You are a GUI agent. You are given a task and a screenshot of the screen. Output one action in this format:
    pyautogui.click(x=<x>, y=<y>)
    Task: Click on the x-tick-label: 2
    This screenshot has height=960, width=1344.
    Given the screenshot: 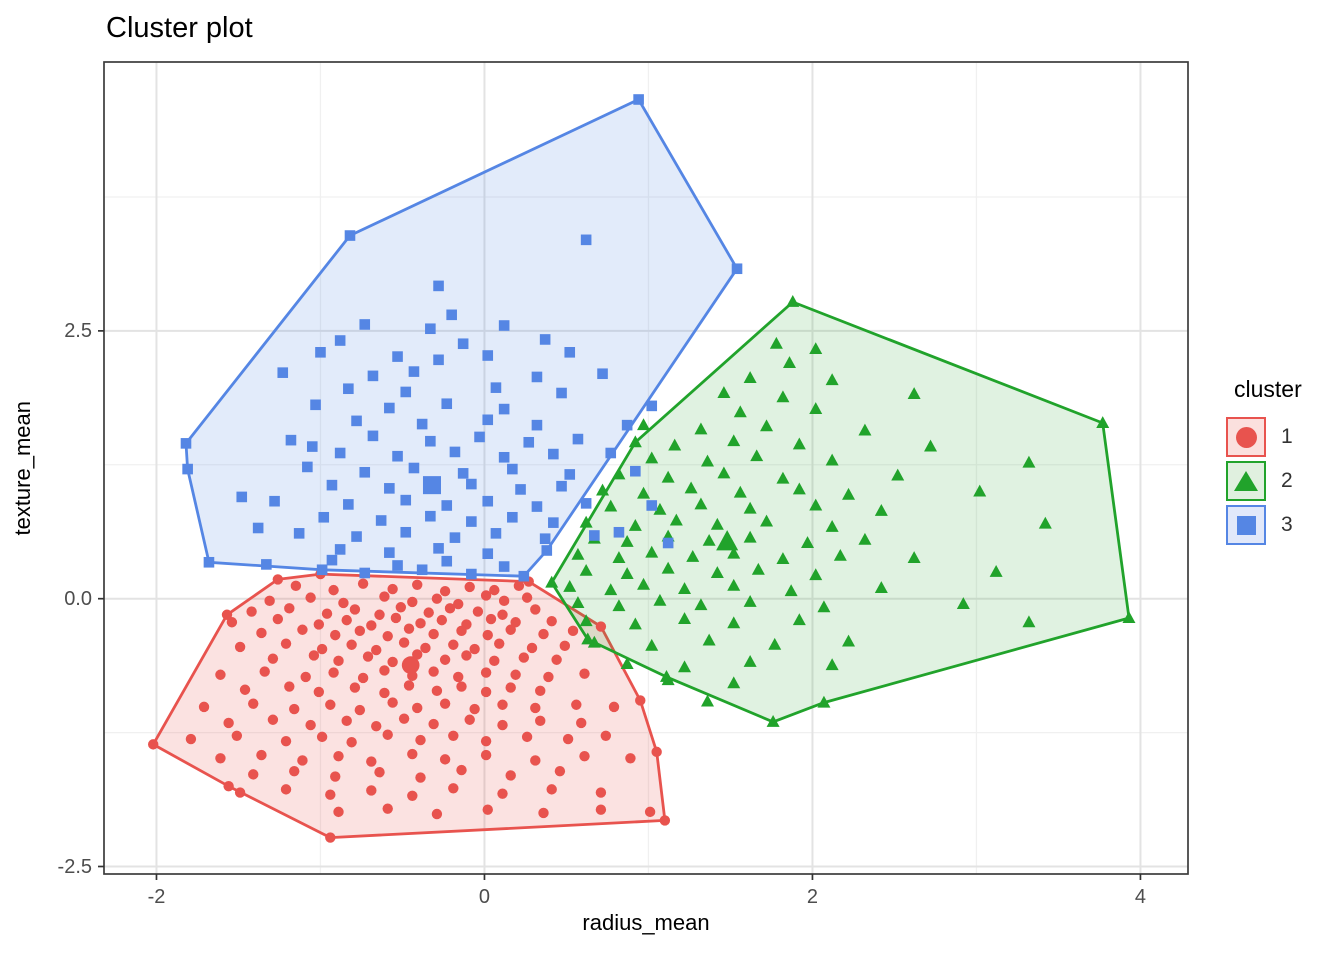 What is the action you would take?
    pyautogui.click(x=812, y=897)
    